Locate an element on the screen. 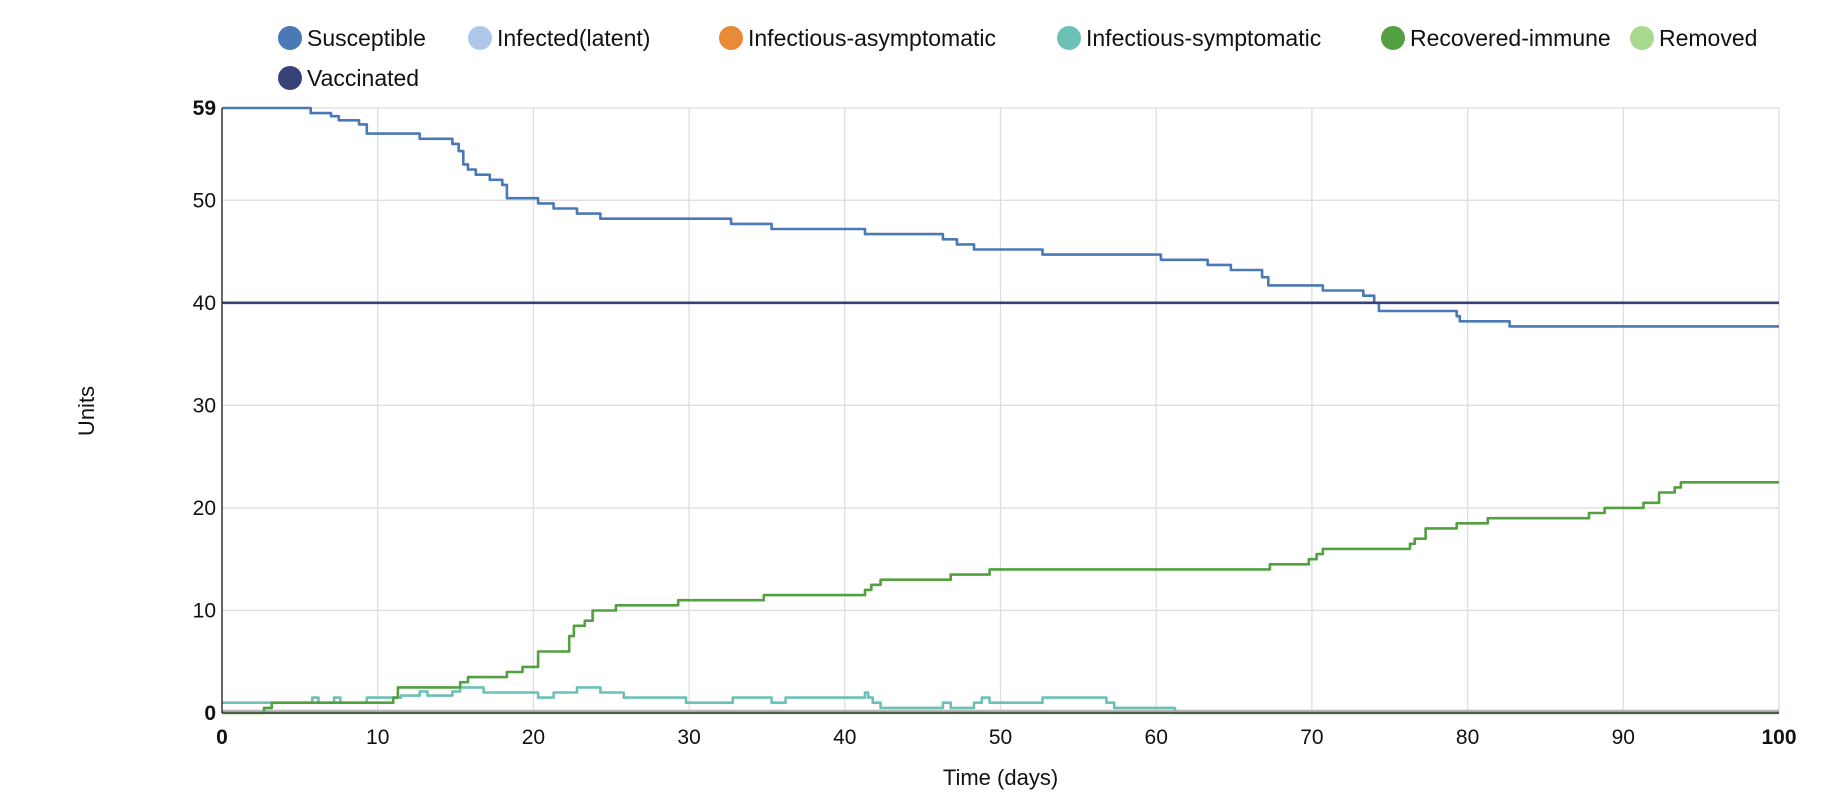 This screenshot has height=796, width=1834. x-tick-label-60: 60 is located at coordinates (1156, 737).